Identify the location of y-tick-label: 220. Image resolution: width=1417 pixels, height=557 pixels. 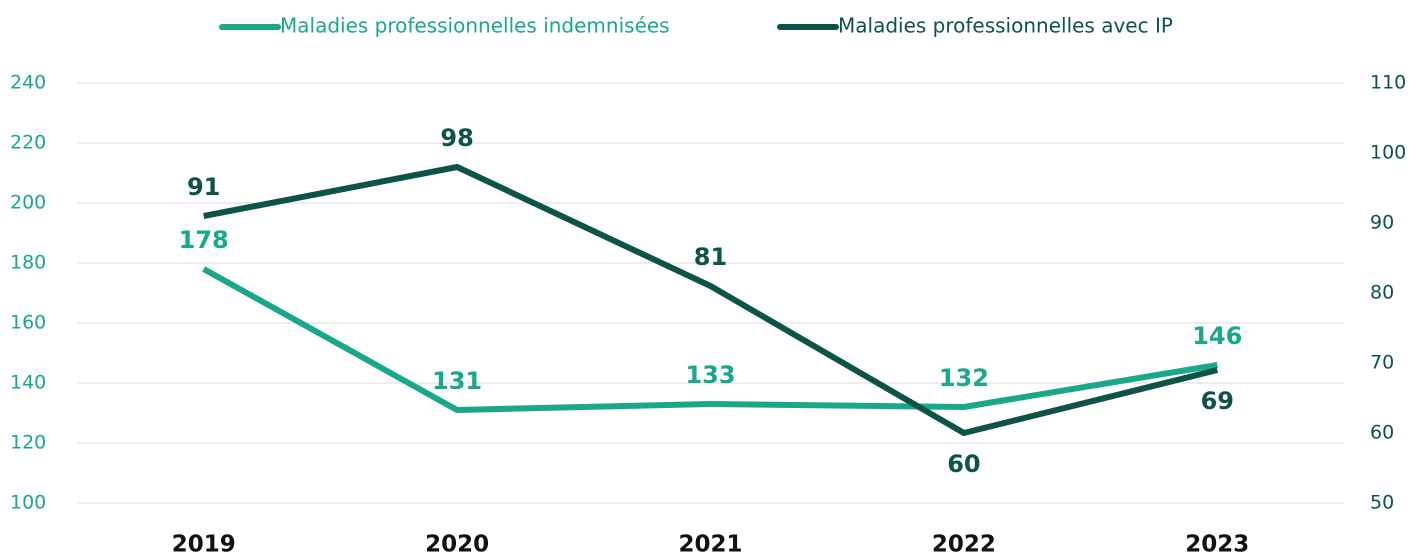
(28, 143).